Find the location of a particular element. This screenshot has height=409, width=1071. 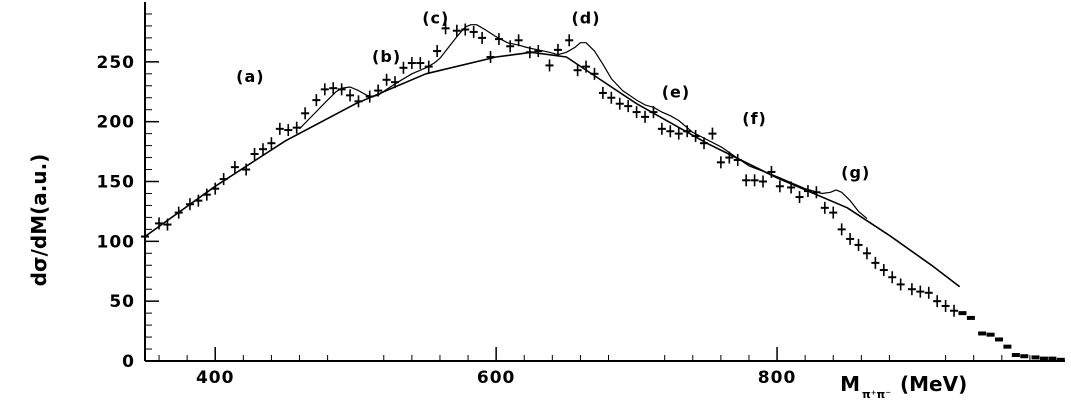

x-axis-label-main: M is located at coordinates (850, 384).